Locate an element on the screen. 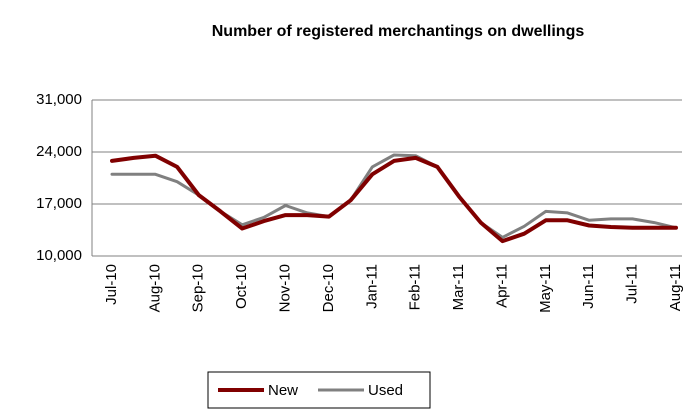 This screenshot has height=410, width=696. x-tick-label: Feb-11 is located at coordinates (415, 287).